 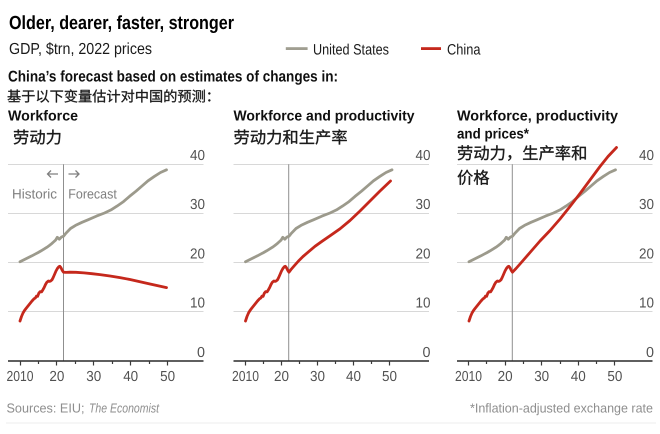 What do you see at coordinates (92, 194) in the screenshot?
I see `svg-text: Forecast` at bounding box center [92, 194].